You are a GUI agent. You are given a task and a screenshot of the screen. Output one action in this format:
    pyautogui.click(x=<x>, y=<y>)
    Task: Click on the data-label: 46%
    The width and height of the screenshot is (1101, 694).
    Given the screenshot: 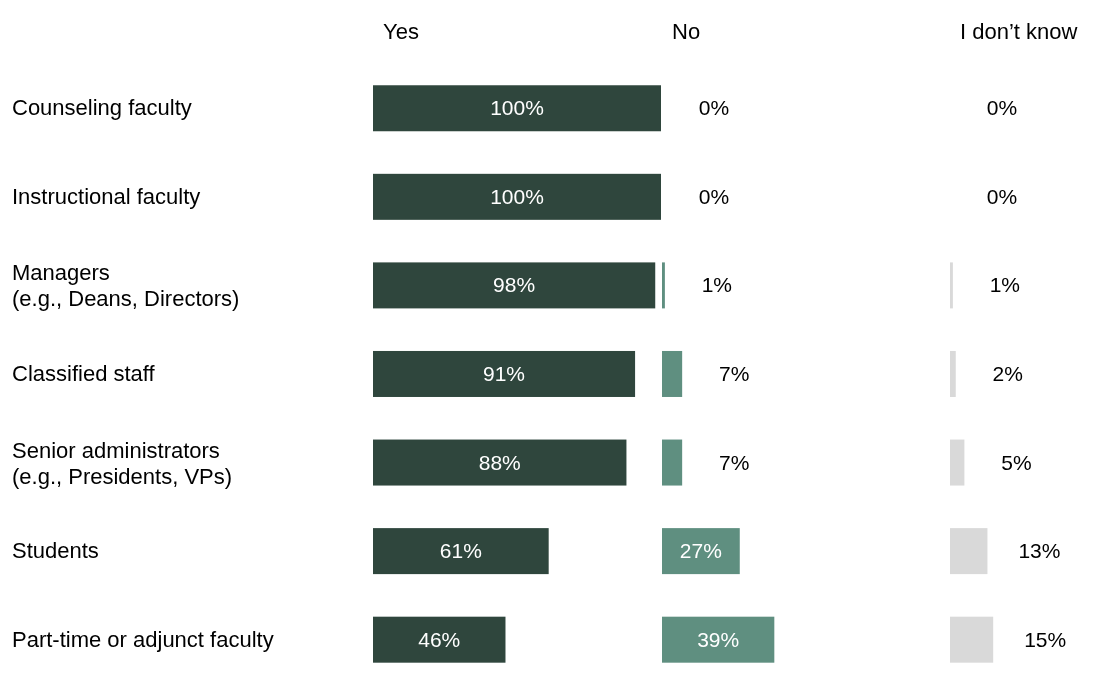 What is the action you would take?
    pyautogui.click(x=439, y=639)
    